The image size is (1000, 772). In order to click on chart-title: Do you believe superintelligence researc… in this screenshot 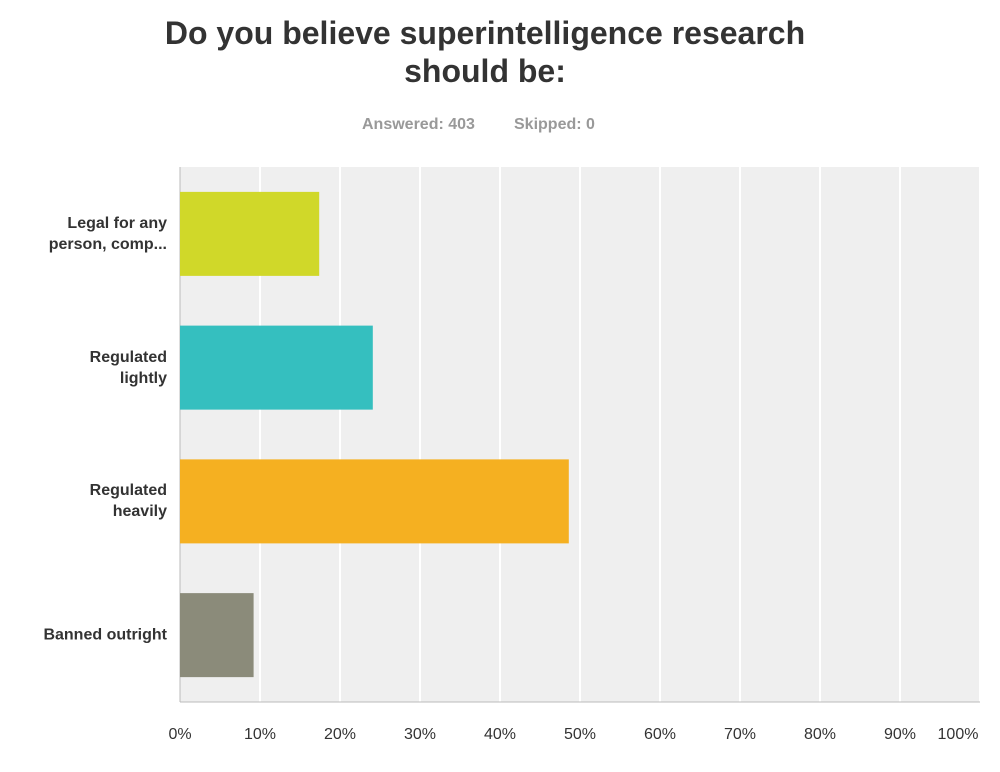, I will do `click(485, 52)`.